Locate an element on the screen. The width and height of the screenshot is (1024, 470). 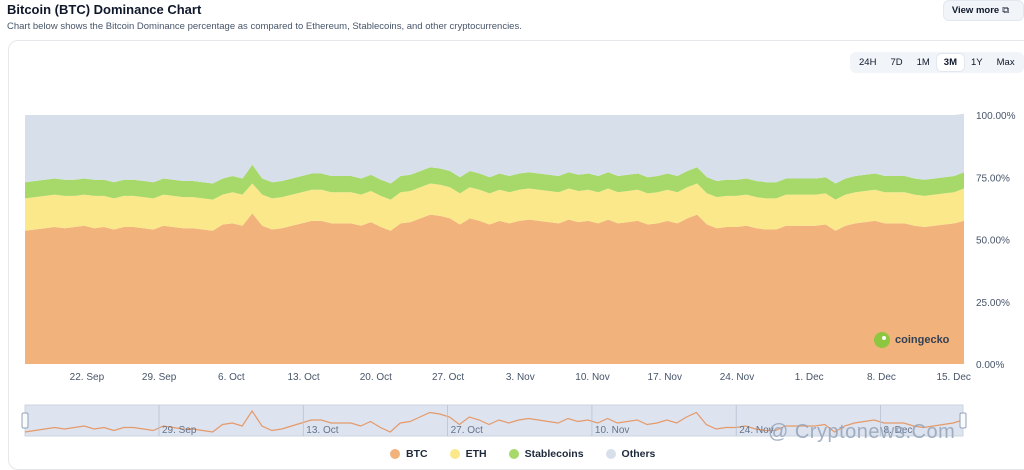
time-range-selector: 24H 7D 1M 3M 1Y Max is located at coordinates (937, 62).